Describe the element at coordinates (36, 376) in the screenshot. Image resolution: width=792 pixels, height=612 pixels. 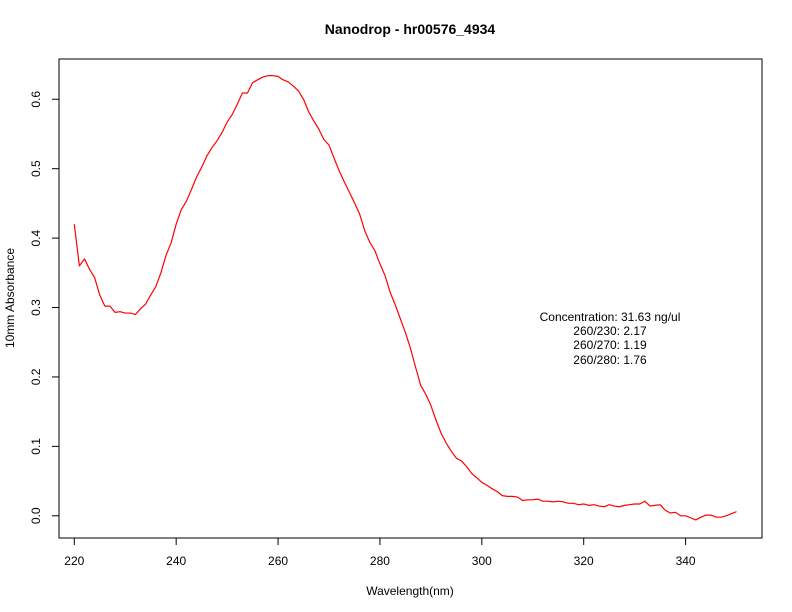
I see `y-tick-label: 0.2` at that location.